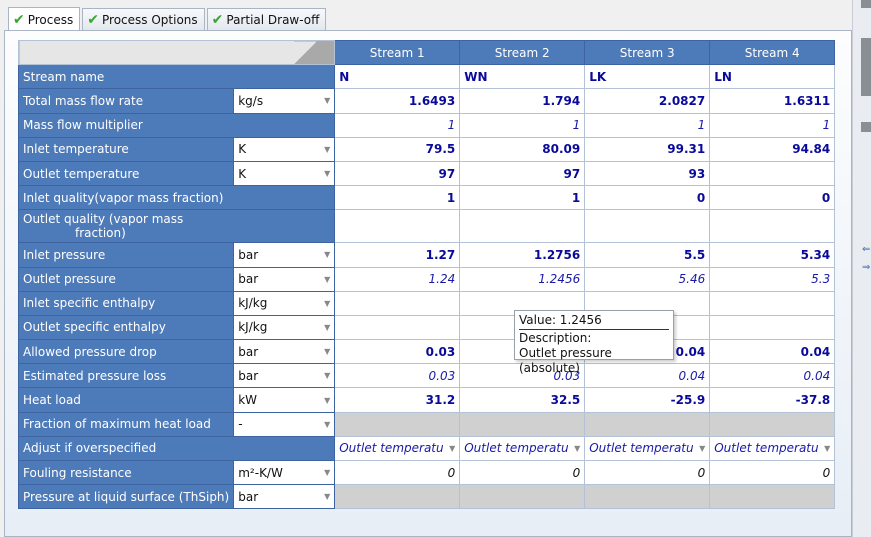 This screenshot has height=537, width=871. I want to click on stream-1-cell: 0.03, so click(397, 352).